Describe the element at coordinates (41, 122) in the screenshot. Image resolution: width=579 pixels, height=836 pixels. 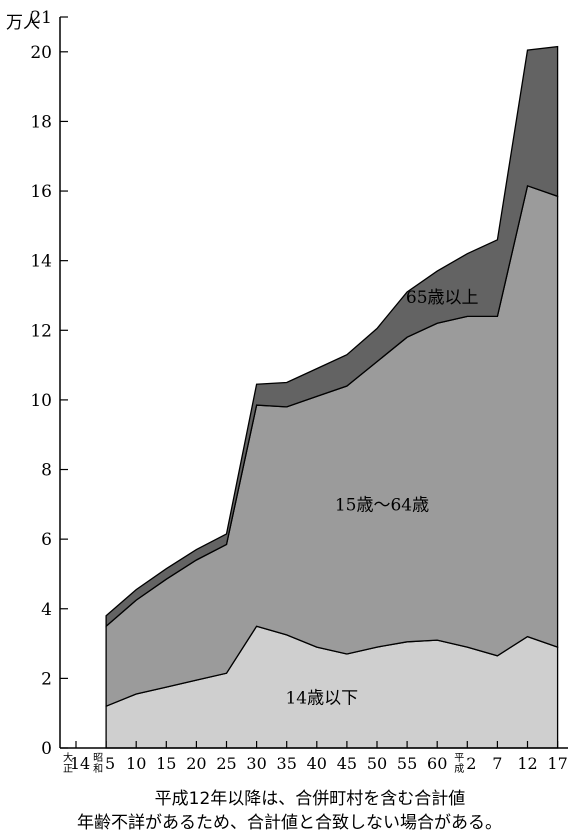
I see `y-tick-label-18: 18` at that location.